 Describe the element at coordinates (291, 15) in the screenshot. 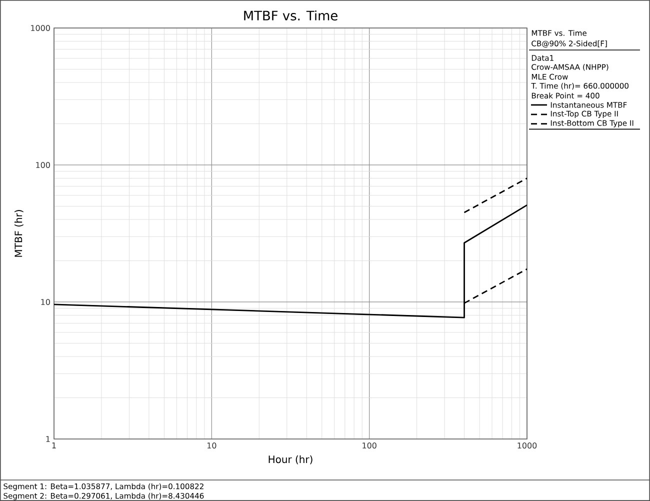

I see `chart-title: MTBF vs. Time` at that location.